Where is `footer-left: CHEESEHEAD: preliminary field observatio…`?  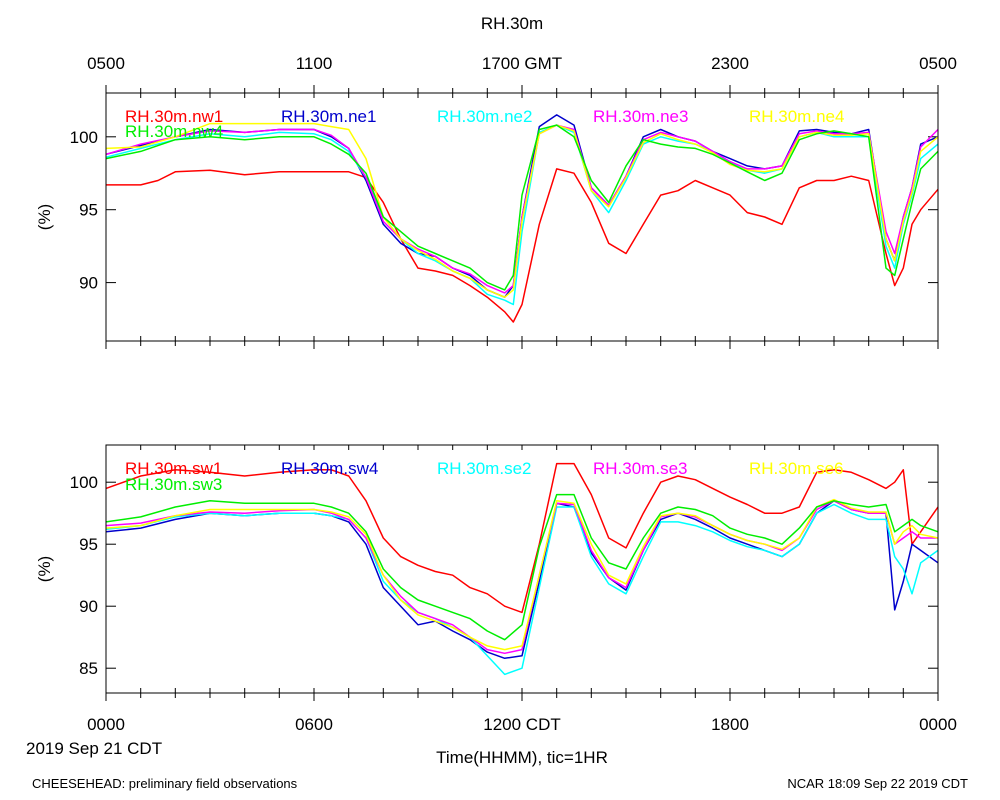
footer-left: CHEESEHEAD: preliminary field observatio… is located at coordinates (165, 783).